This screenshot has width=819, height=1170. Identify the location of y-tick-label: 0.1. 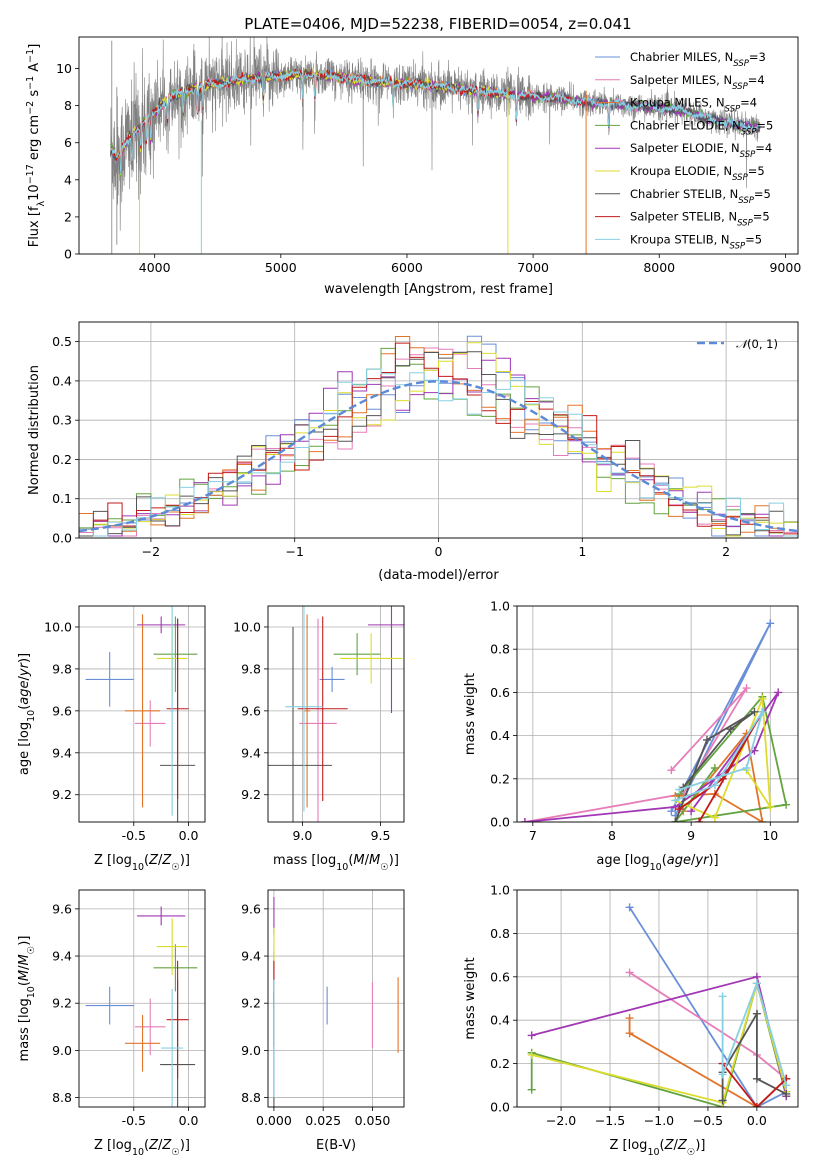
(62, 498).